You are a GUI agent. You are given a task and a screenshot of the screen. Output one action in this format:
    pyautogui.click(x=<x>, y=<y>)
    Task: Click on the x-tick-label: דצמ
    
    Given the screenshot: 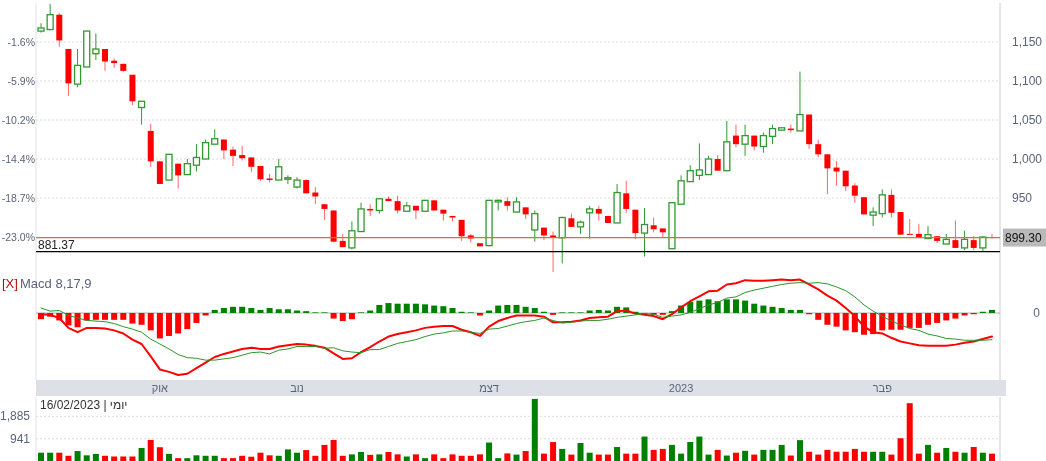 What is the action you would take?
    pyautogui.click(x=489, y=388)
    